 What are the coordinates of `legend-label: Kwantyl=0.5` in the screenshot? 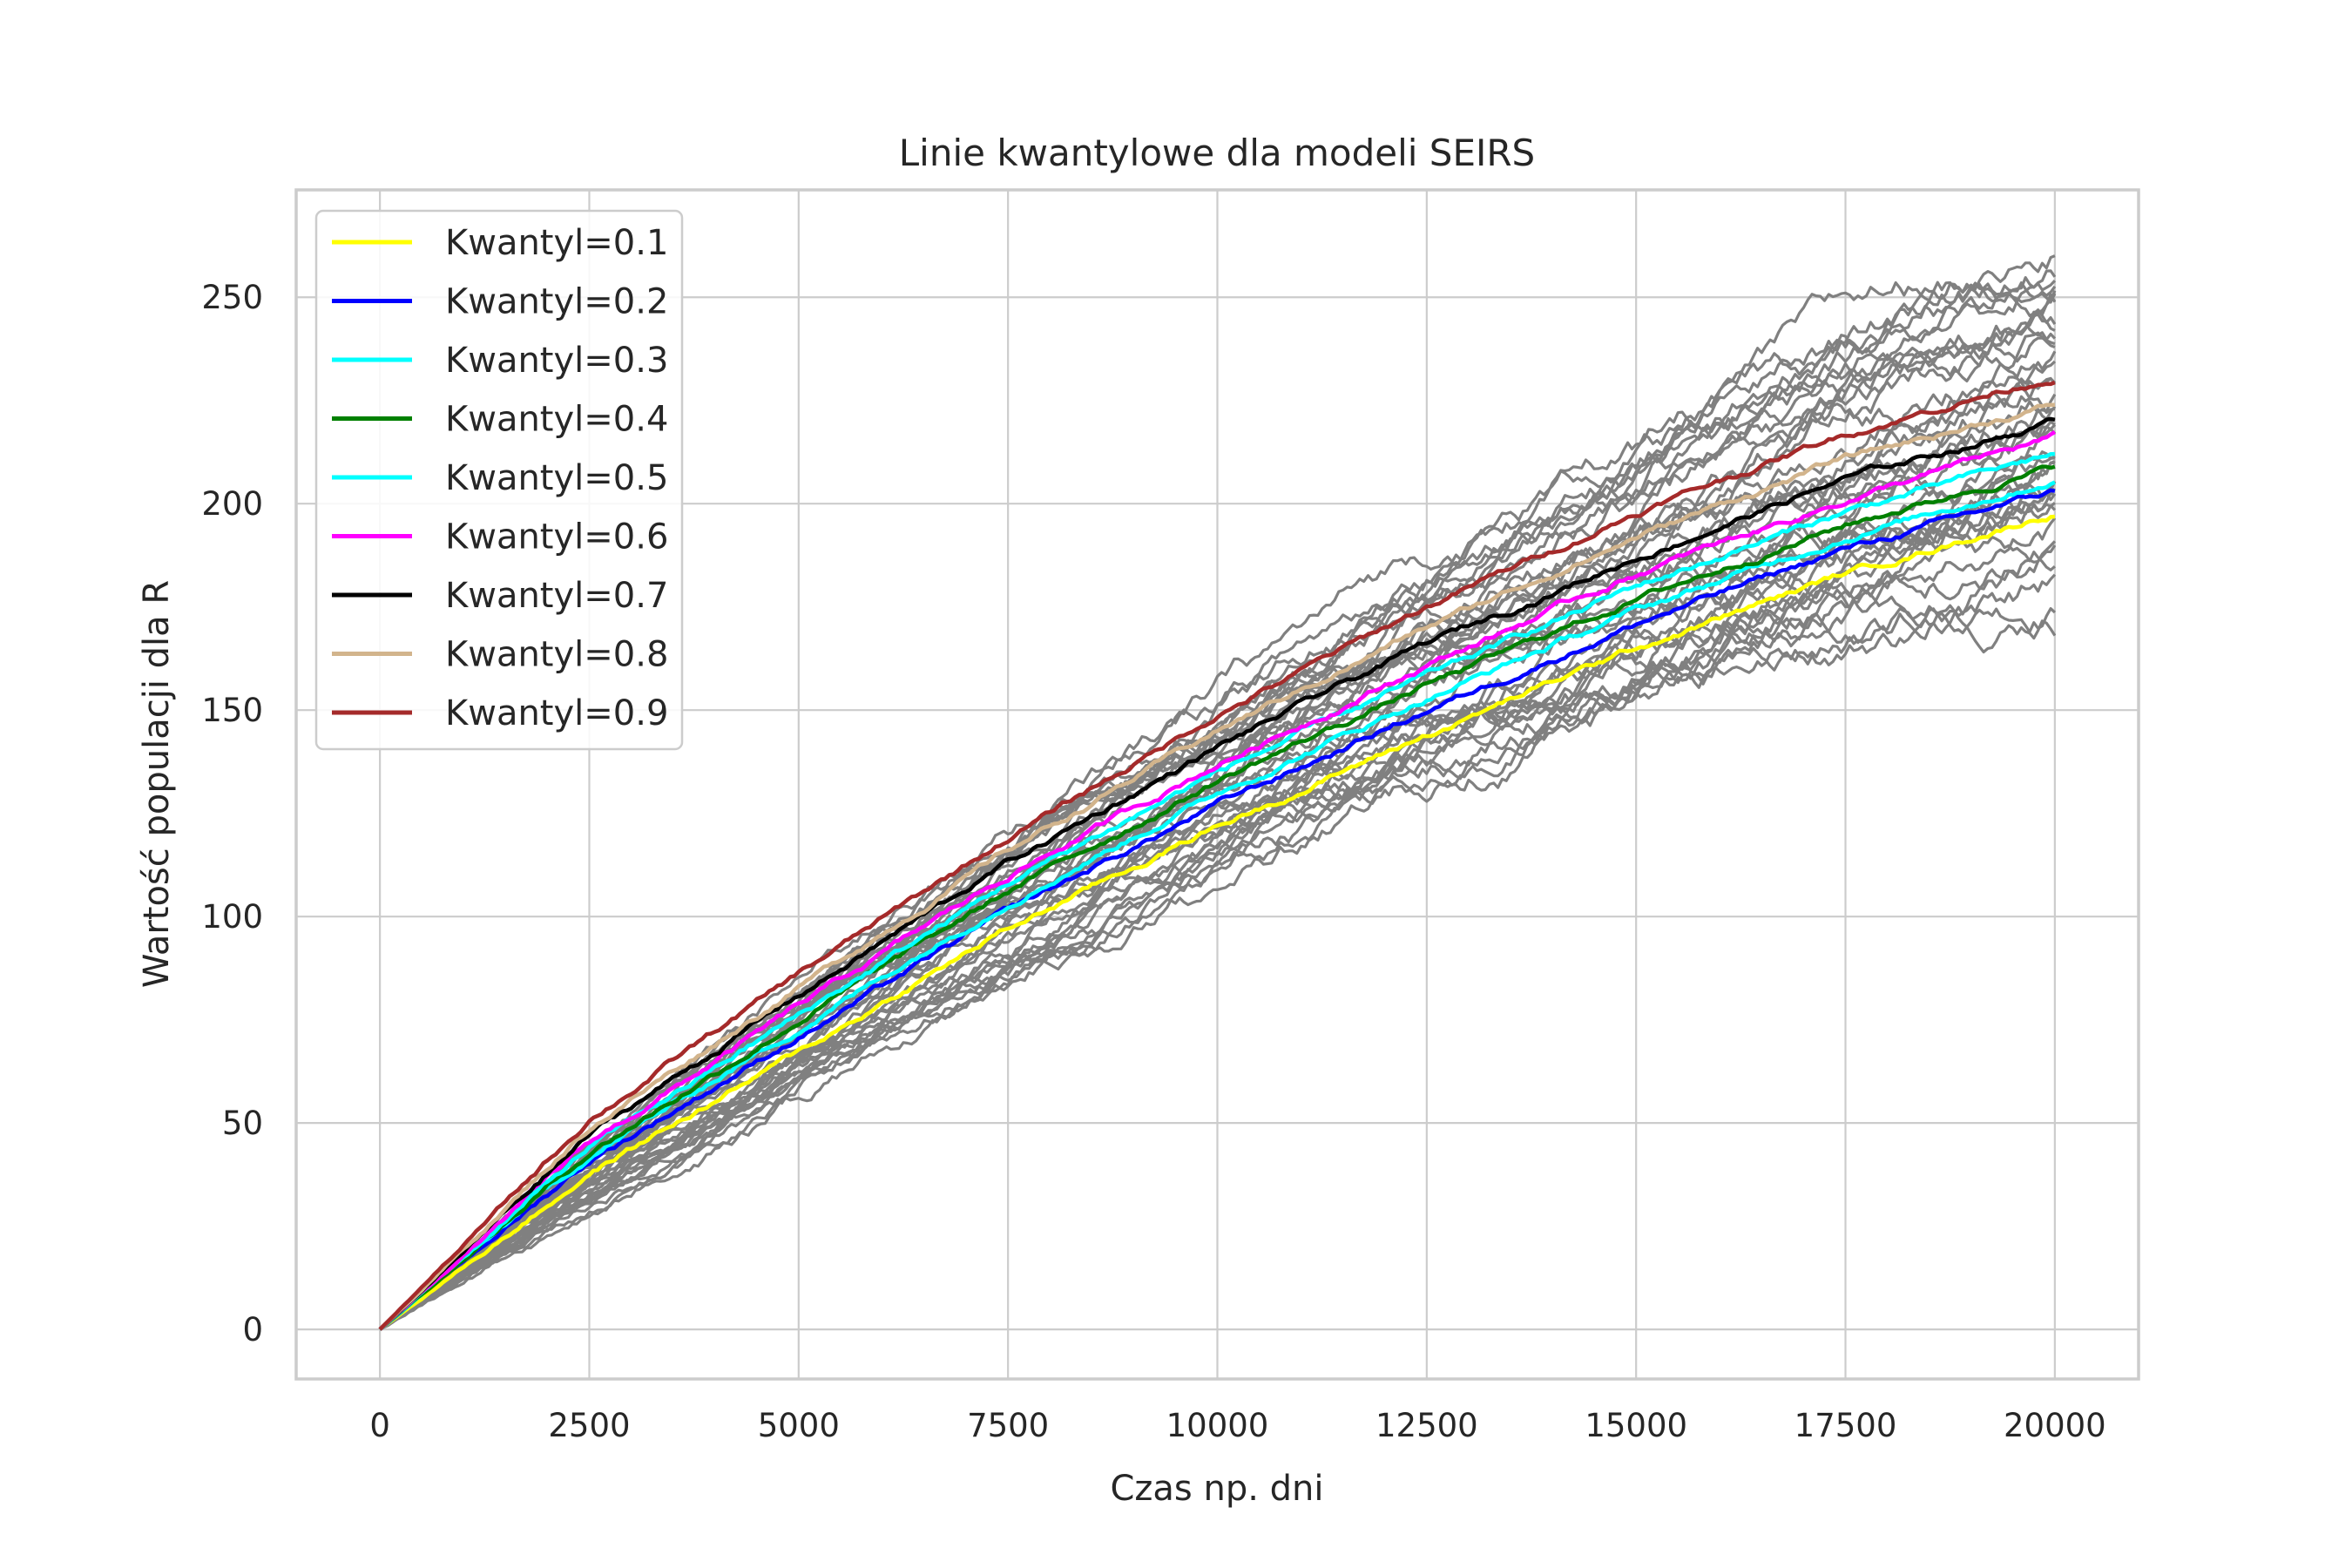 It's located at (556, 478).